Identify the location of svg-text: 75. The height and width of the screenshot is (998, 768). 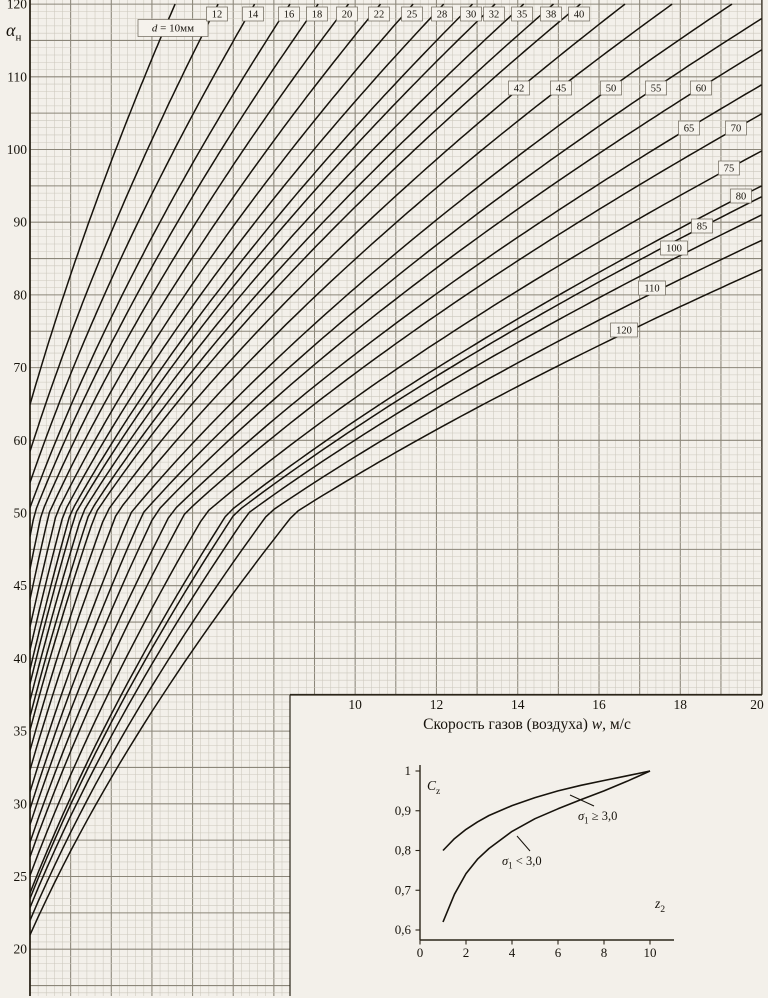
(729, 169).